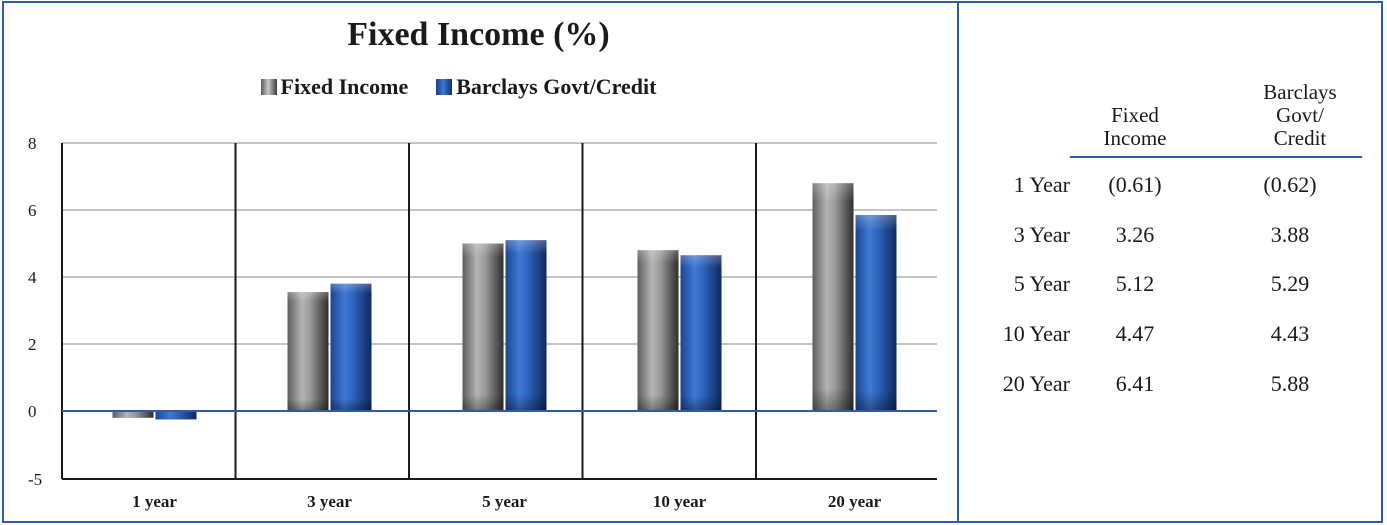 The height and width of the screenshot is (525, 1387). Describe the element at coordinates (1041, 234) in the screenshot. I see `row-label: 3 Year` at that location.